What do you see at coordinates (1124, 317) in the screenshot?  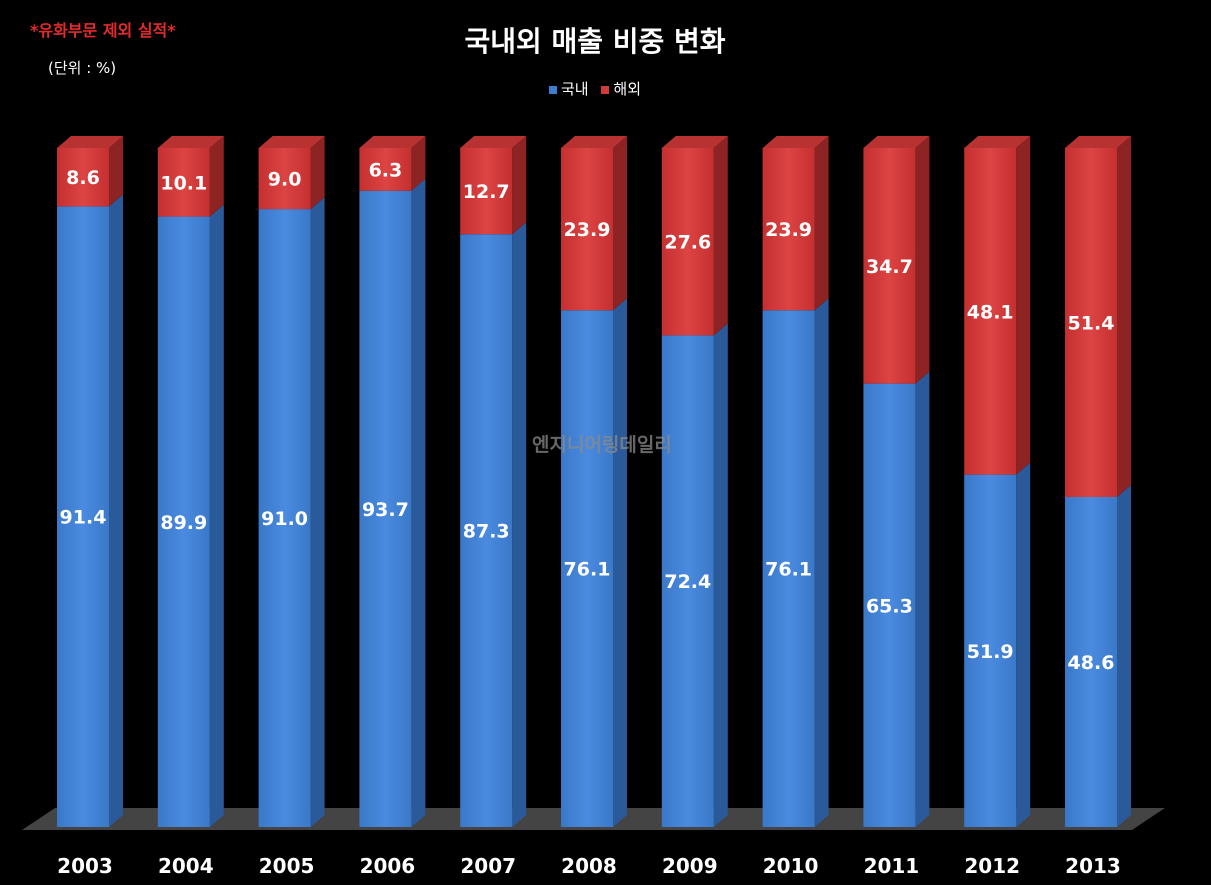 I see `bar-overseas-2013-side` at bounding box center [1124, 317].